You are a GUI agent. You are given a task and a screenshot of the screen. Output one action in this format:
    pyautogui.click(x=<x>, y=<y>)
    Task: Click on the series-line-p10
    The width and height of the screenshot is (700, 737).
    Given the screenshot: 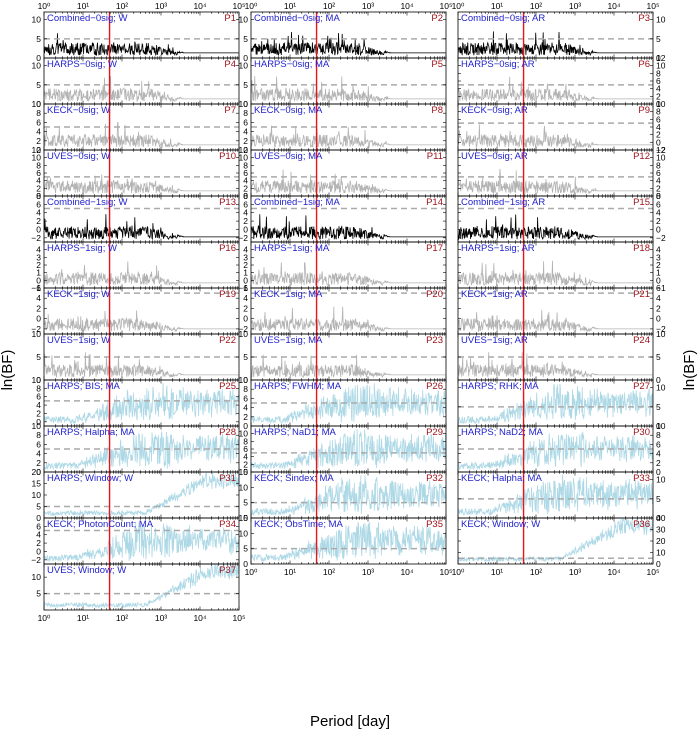 What is the action you would take?
    pyautogui.click(x=141, y=184)
    